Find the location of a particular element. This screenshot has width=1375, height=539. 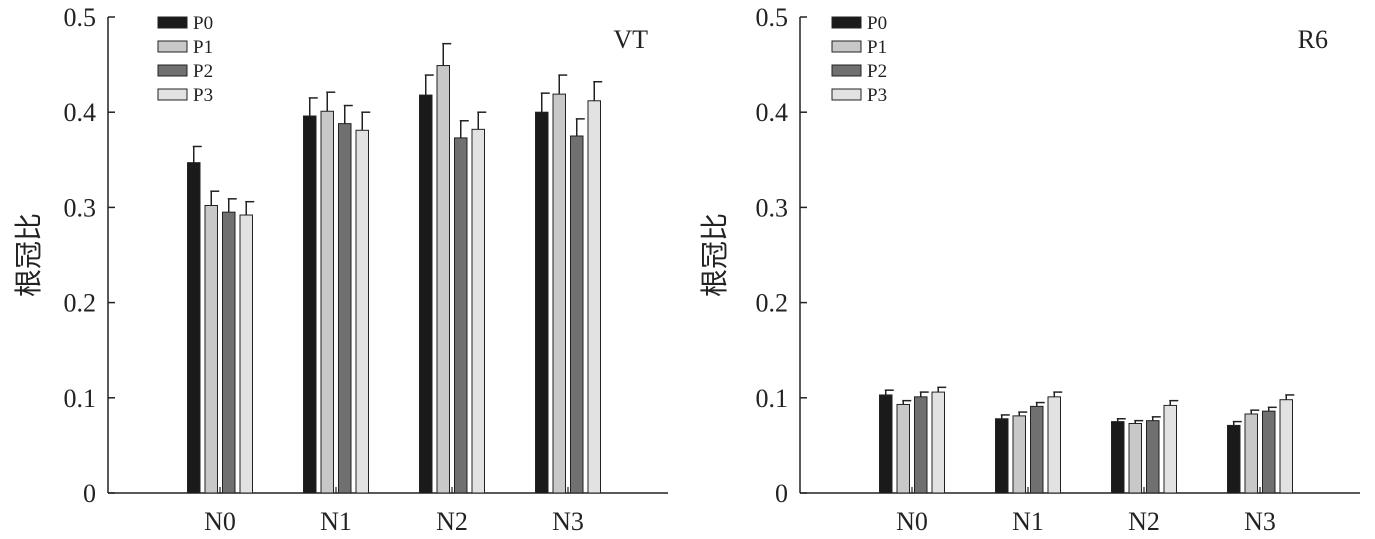

panel-title: VT is located at coordinates (630, 39).